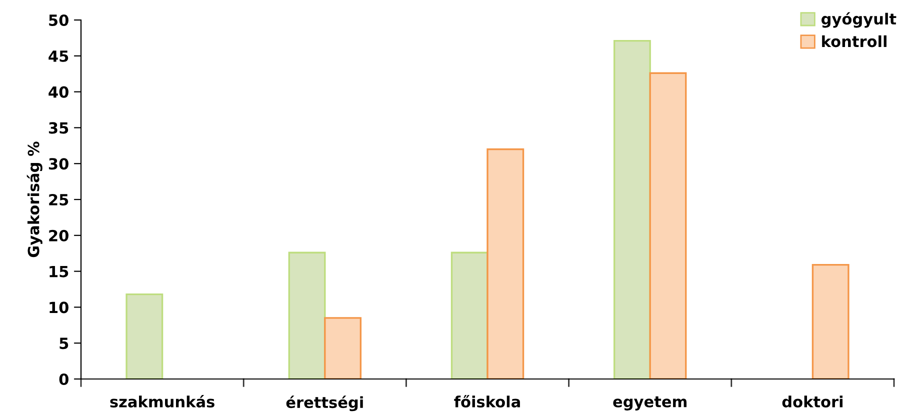  What do you see at coordinates (487, 401) in the screenshot?
I see `x-tick-label: főiskola` at bounding box center [487, 401].